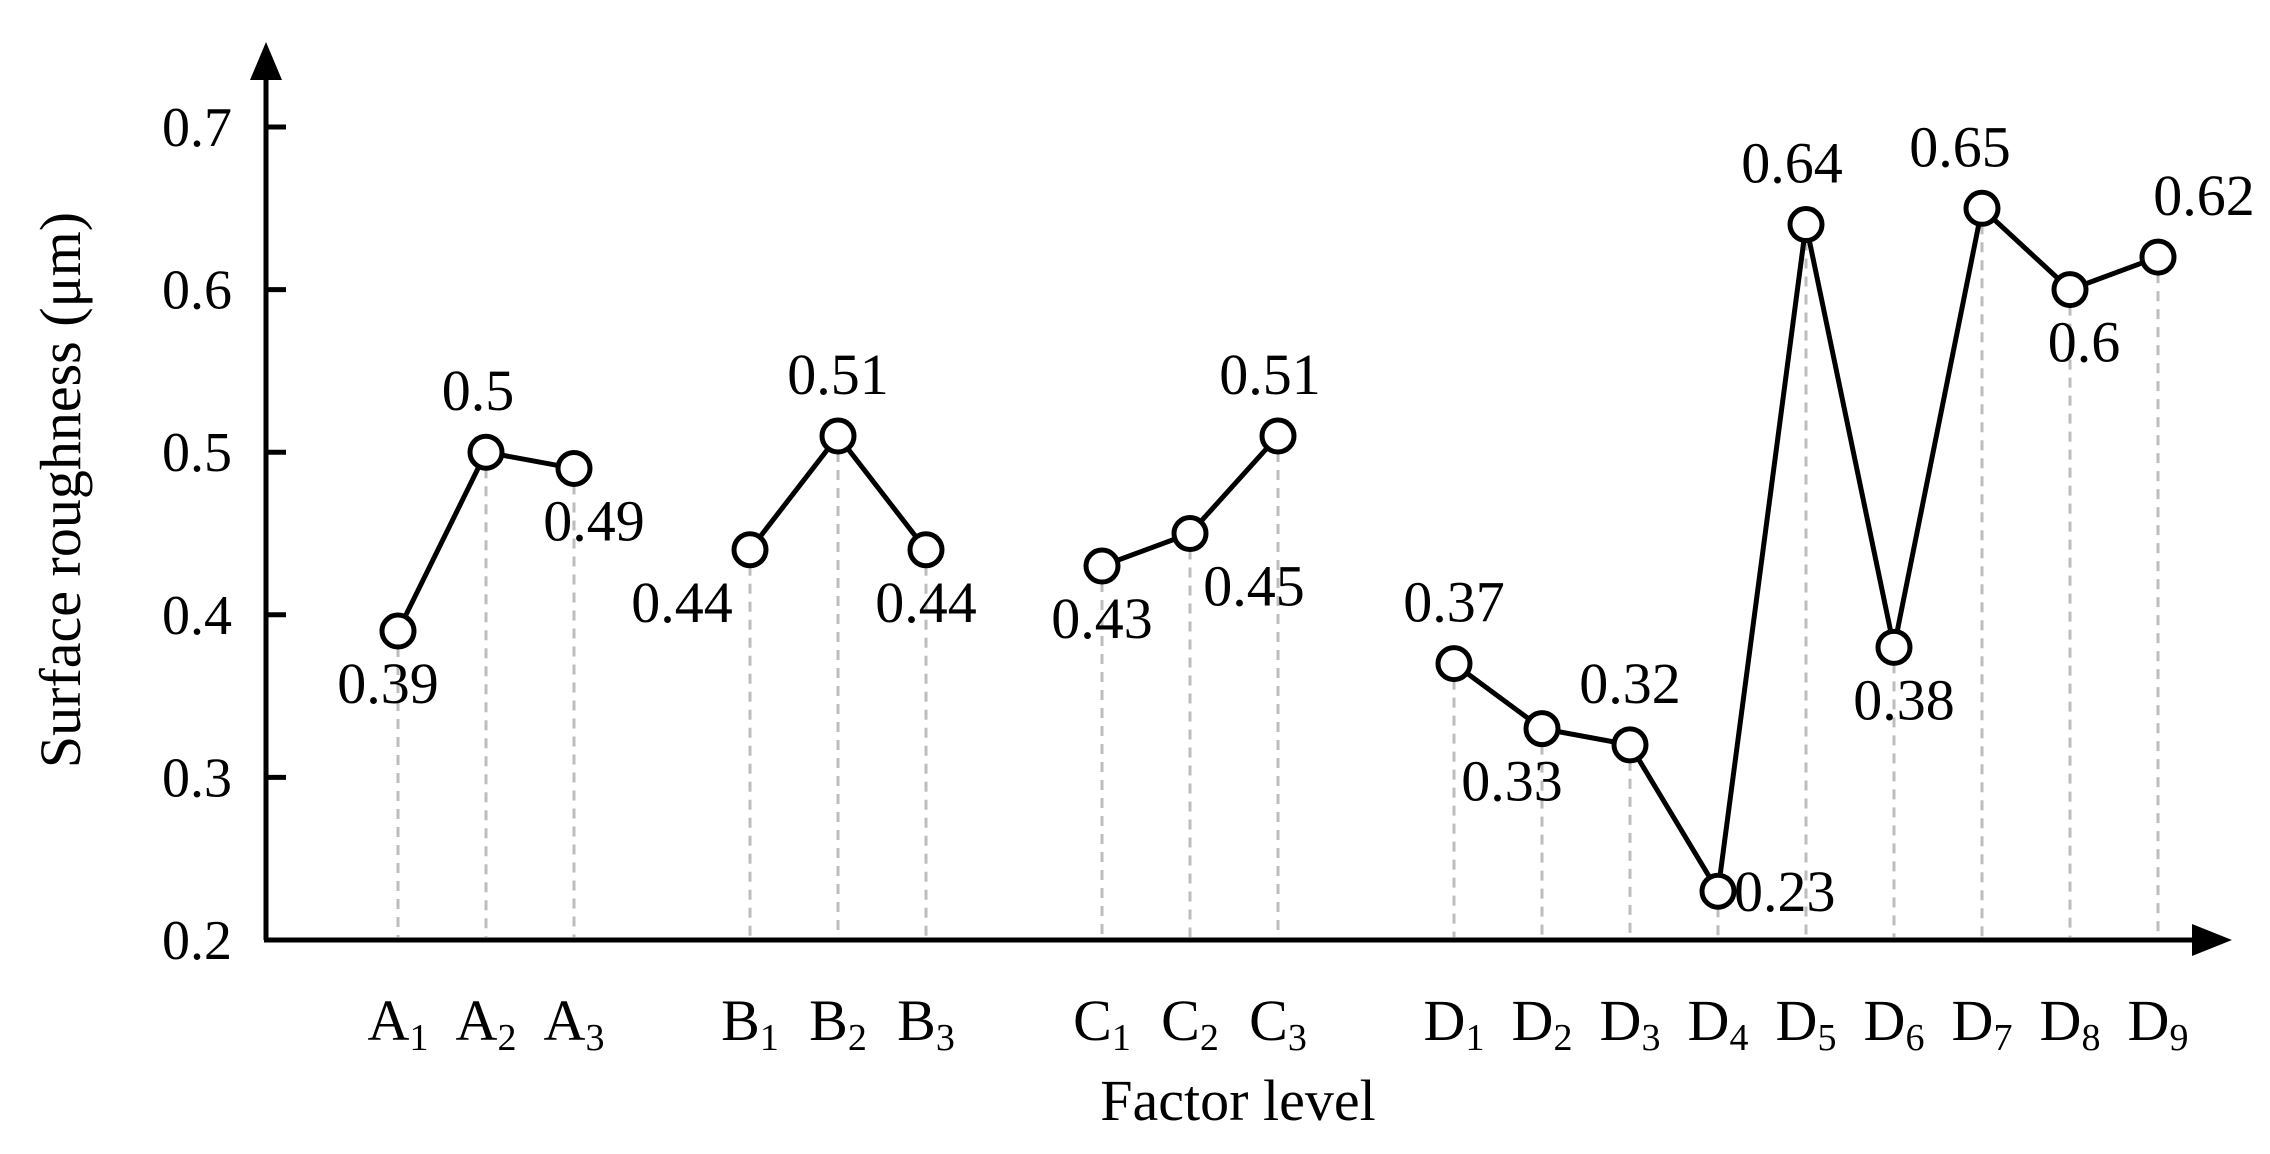  What do you see at coordinates (1960, 146) in the screenshot?
I see `data-label: 0.65` at bounding box center [1960, 146].